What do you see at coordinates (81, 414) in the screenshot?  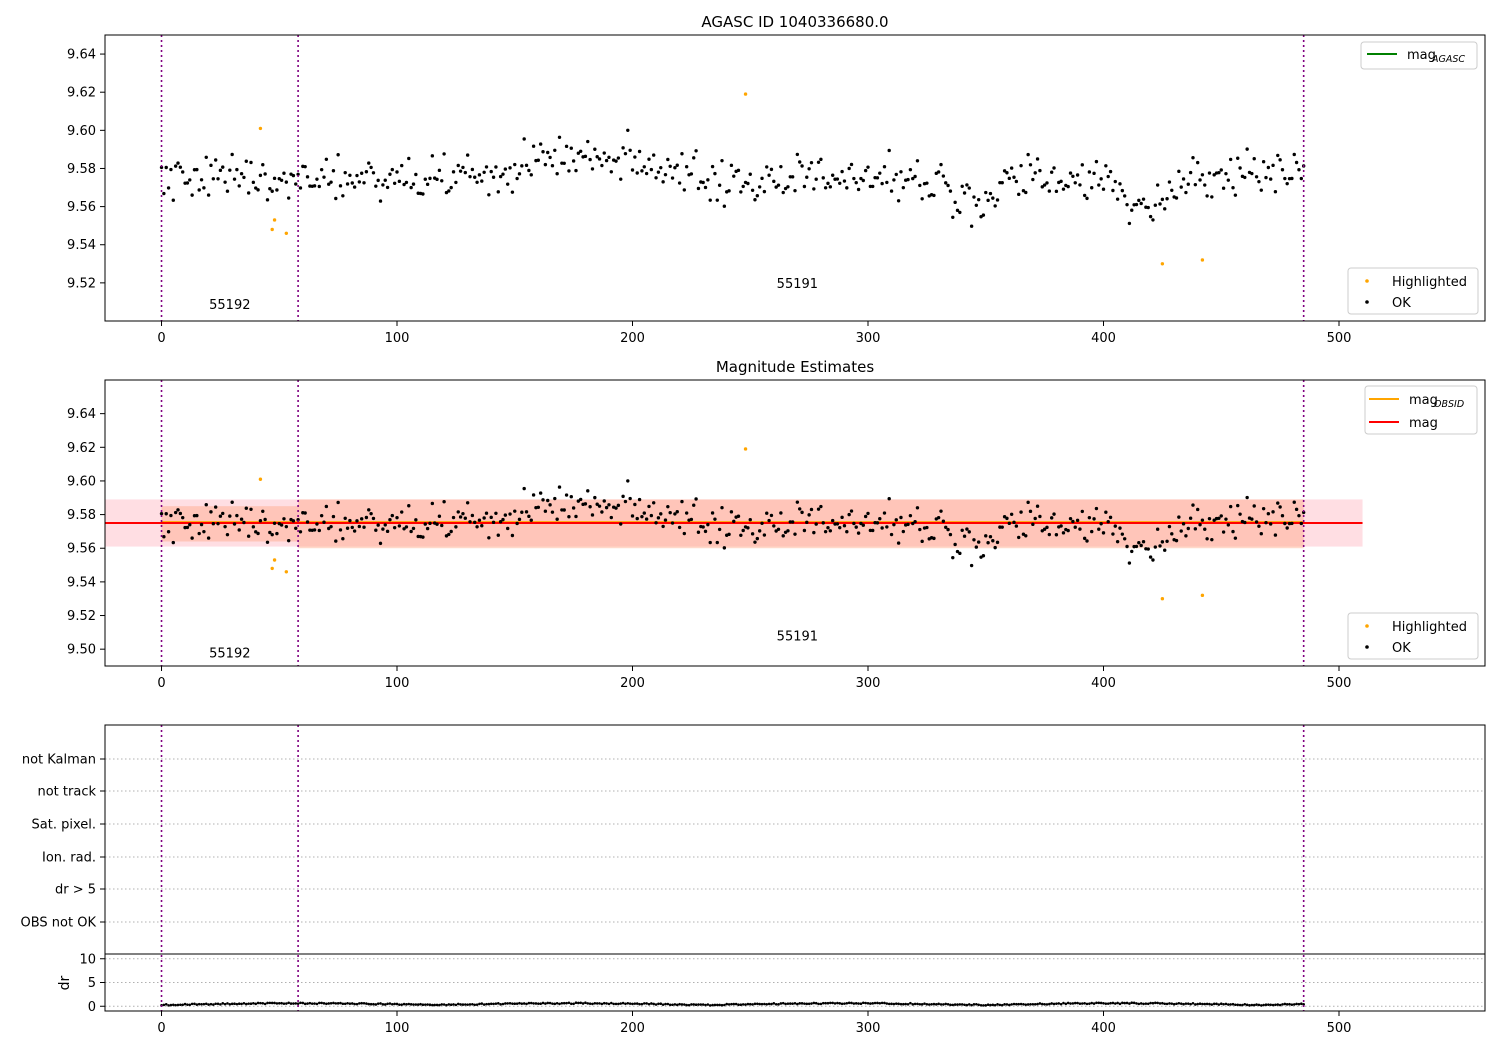 I see `y-tick-label: 9.64` at bounding box center [81, 414].